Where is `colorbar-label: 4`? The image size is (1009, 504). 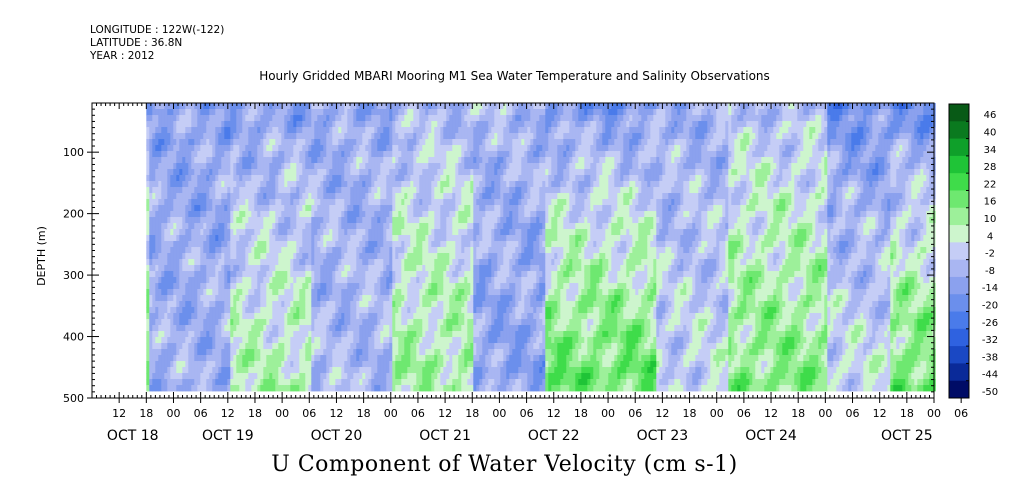 colorbar-label: 4 is located at coordinates (990, 236).